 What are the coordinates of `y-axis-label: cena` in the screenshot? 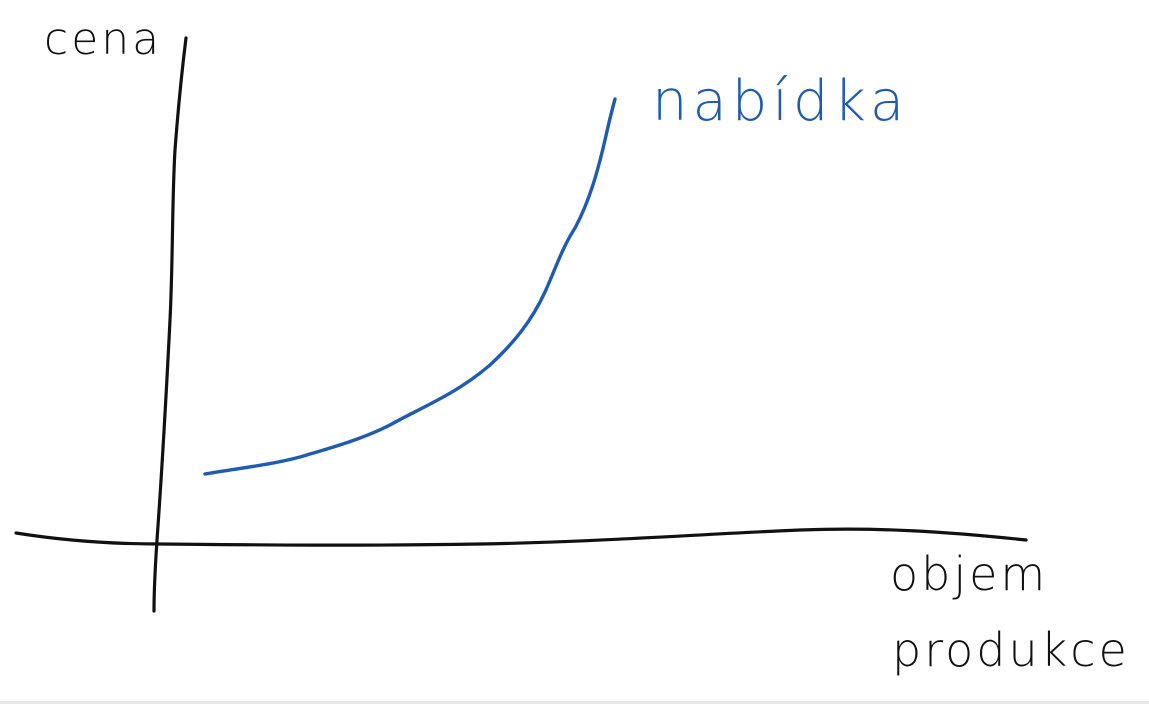 It's located at (103, 39).